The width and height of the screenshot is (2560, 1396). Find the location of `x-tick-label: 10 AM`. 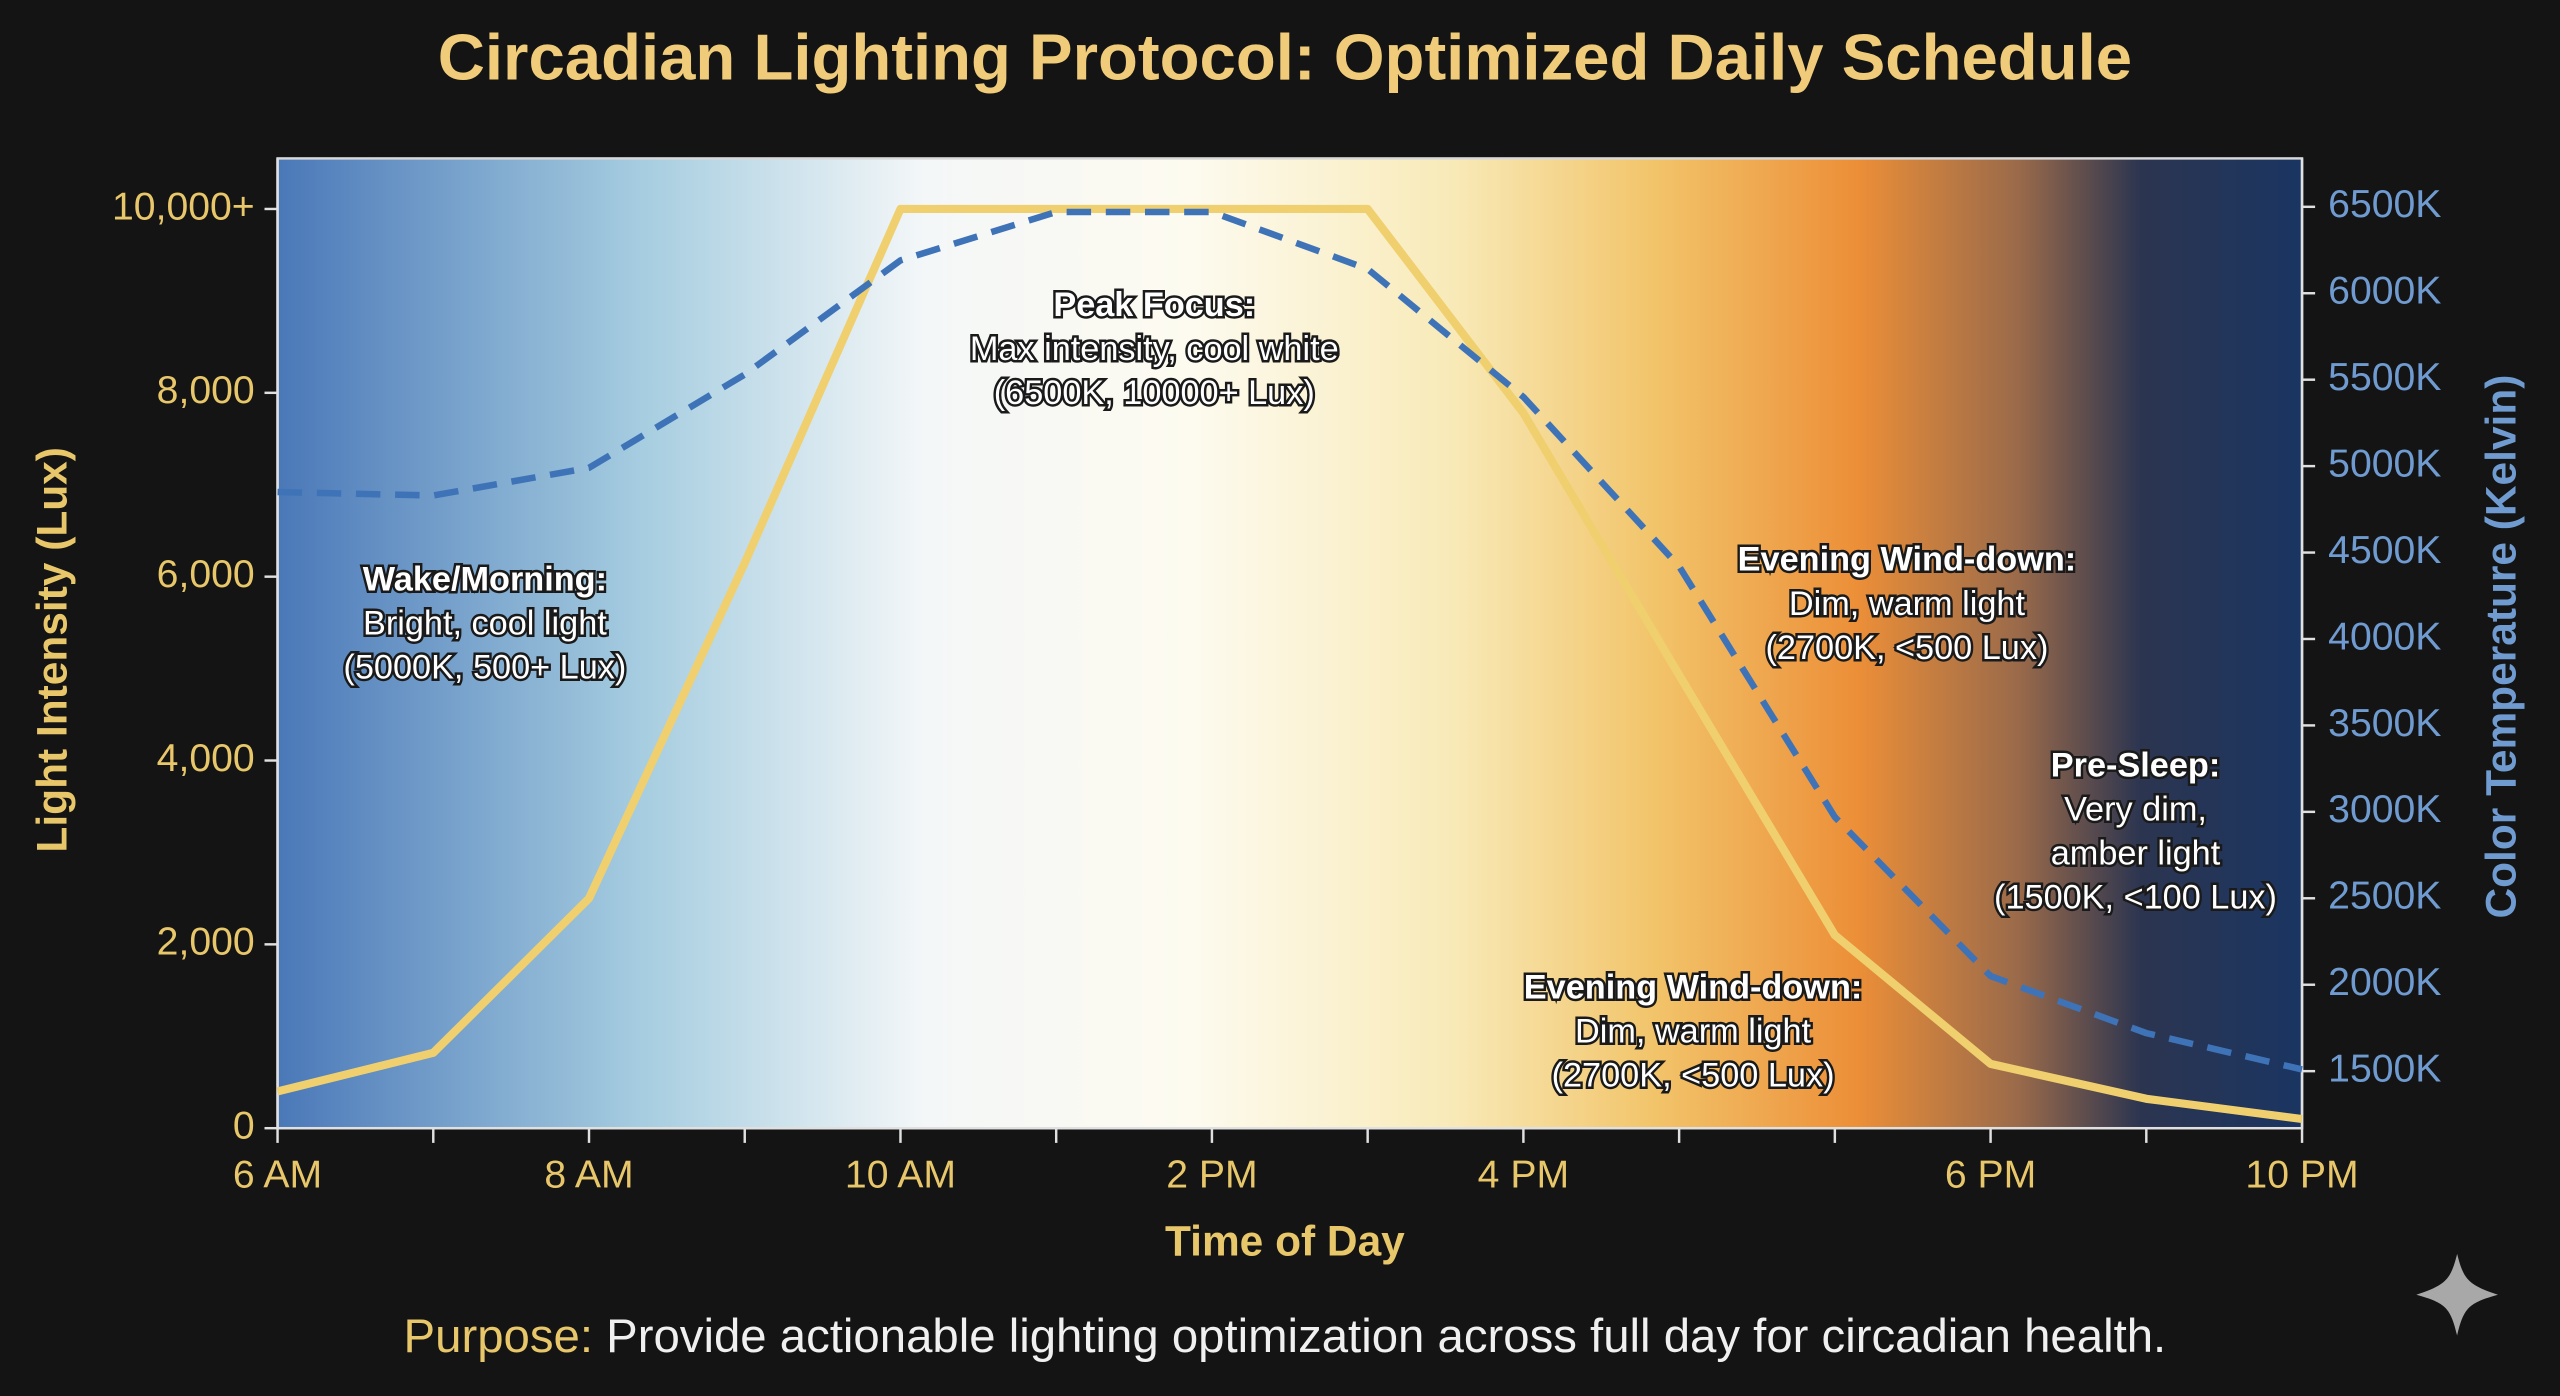

x-tick-label: 10 AM is located at coordinates (900, 1175).